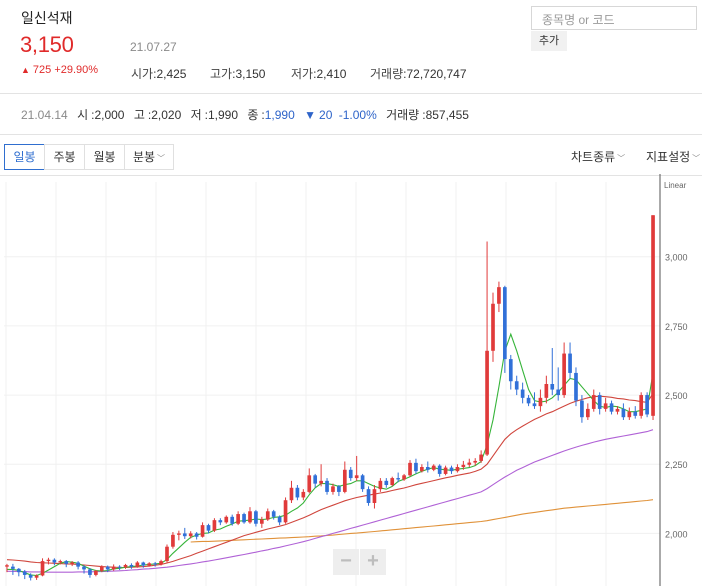 This screenshot has width=702, height=586. What do you see at coordinates (153, 47) in the screenshot?
I see `quote-date: 21.07.27` at bounding box center [153, 47].